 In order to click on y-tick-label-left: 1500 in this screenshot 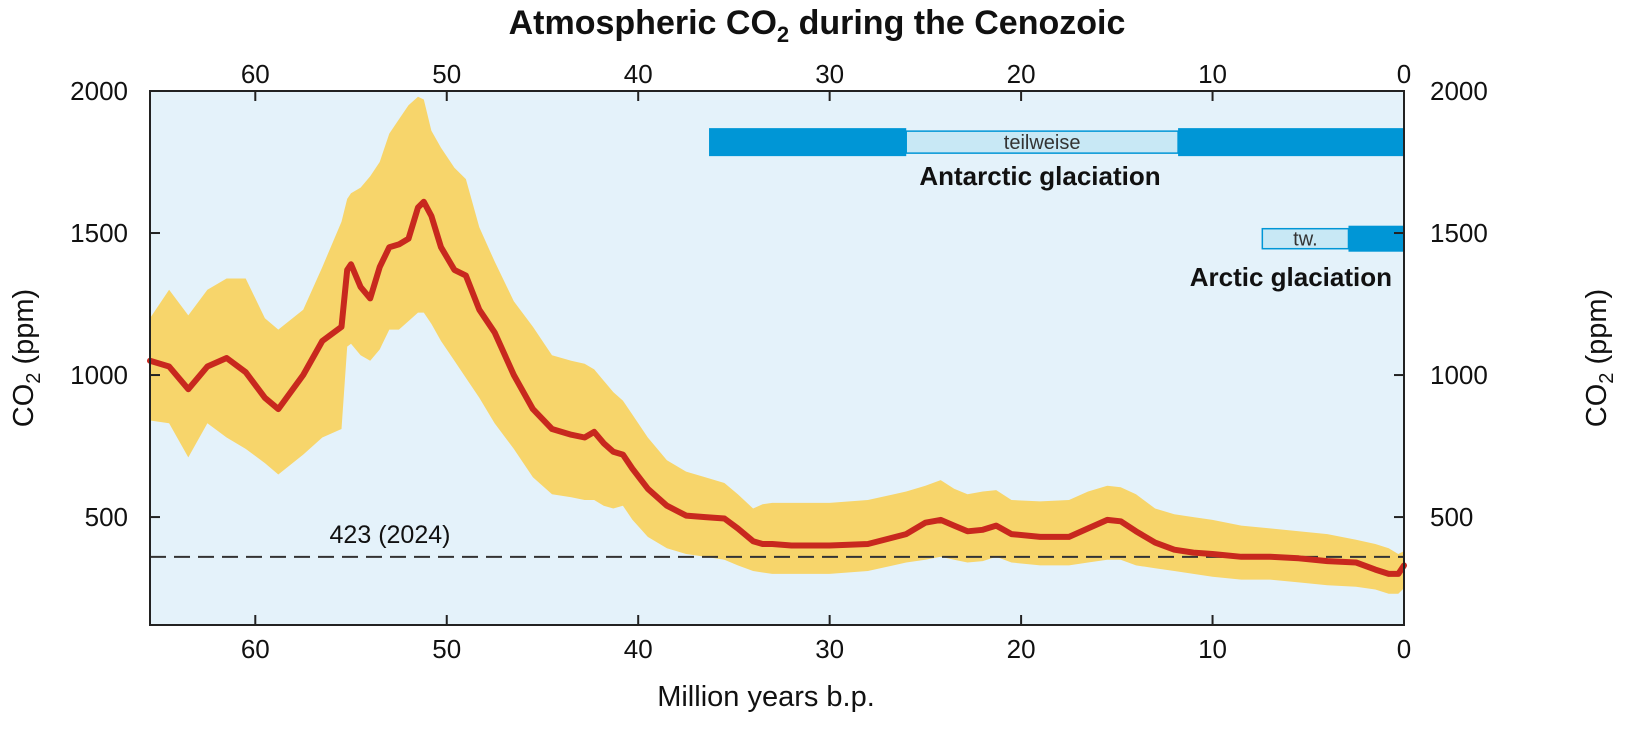, I will do `click(99, 233)`.